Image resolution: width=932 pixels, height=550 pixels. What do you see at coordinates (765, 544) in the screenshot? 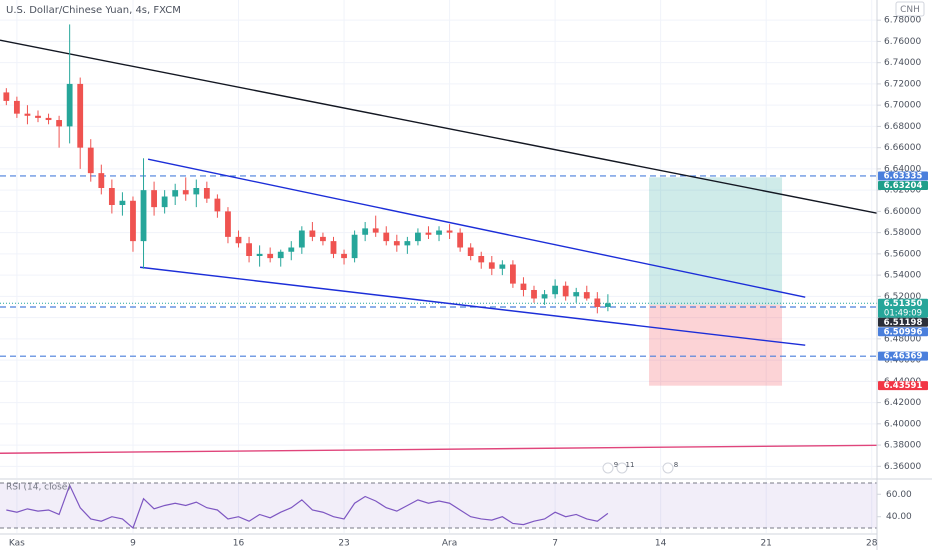
I see `x-tick-label: 21` at bounding box center [765, 544].